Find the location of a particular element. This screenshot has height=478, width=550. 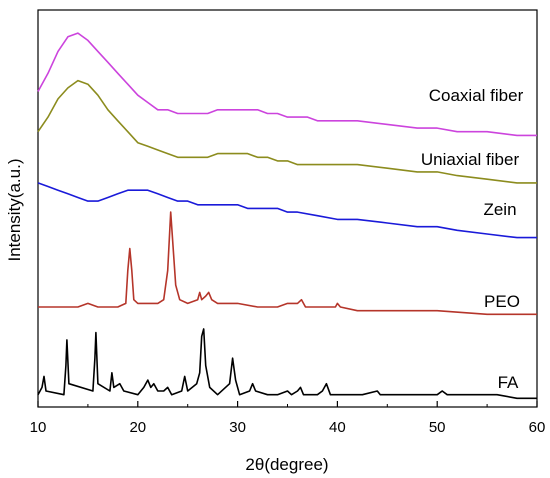

series-label-coaxial-fiber: Coaxial fiber is located at coordinates (476, 95).